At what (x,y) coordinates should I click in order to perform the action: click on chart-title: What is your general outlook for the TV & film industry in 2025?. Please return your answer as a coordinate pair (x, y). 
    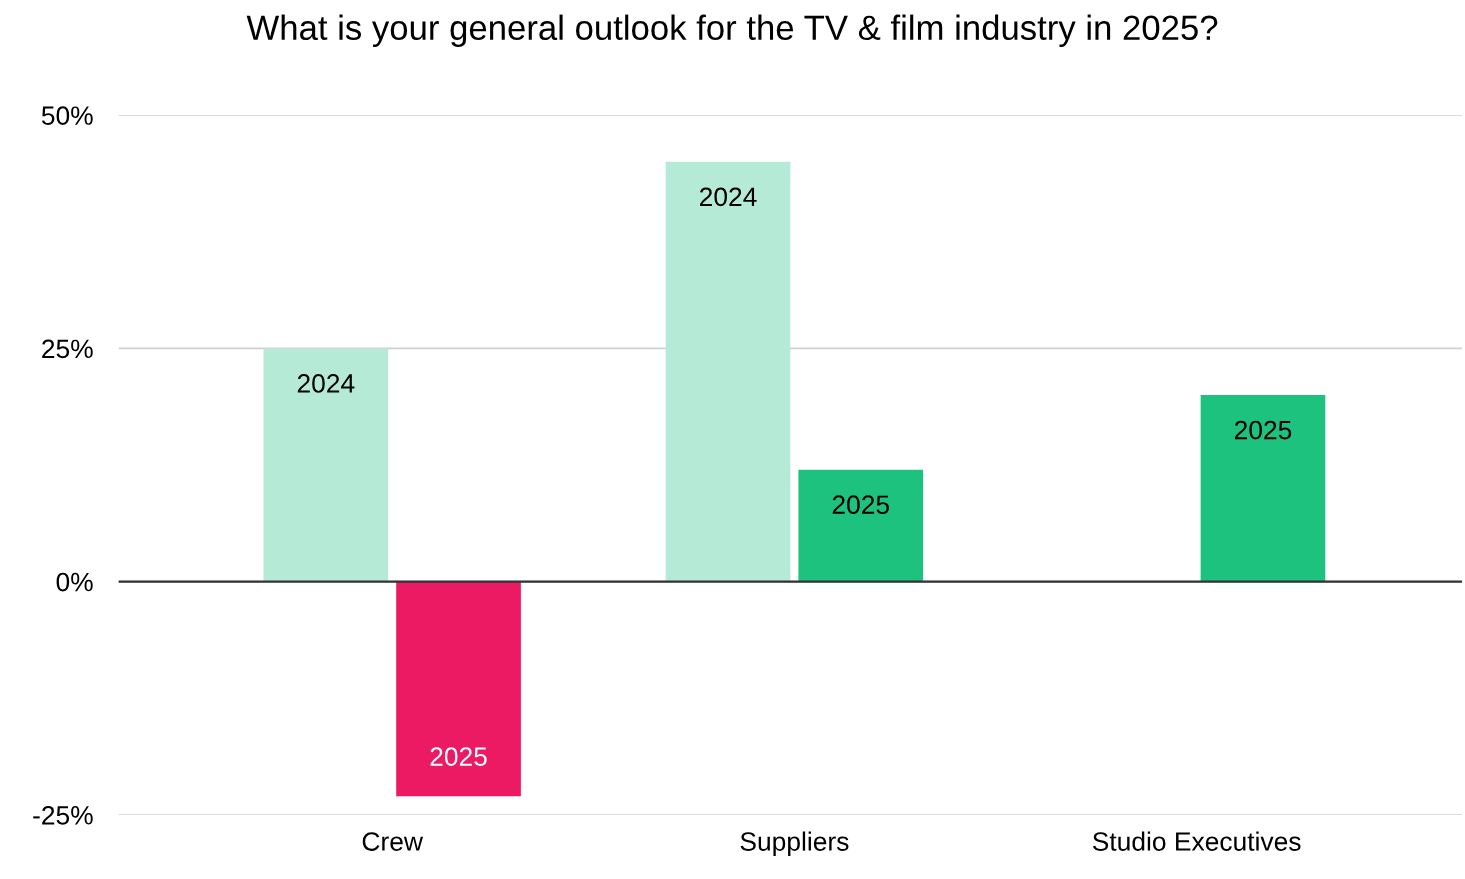
    Looking at the image, I should click on (732, 30).